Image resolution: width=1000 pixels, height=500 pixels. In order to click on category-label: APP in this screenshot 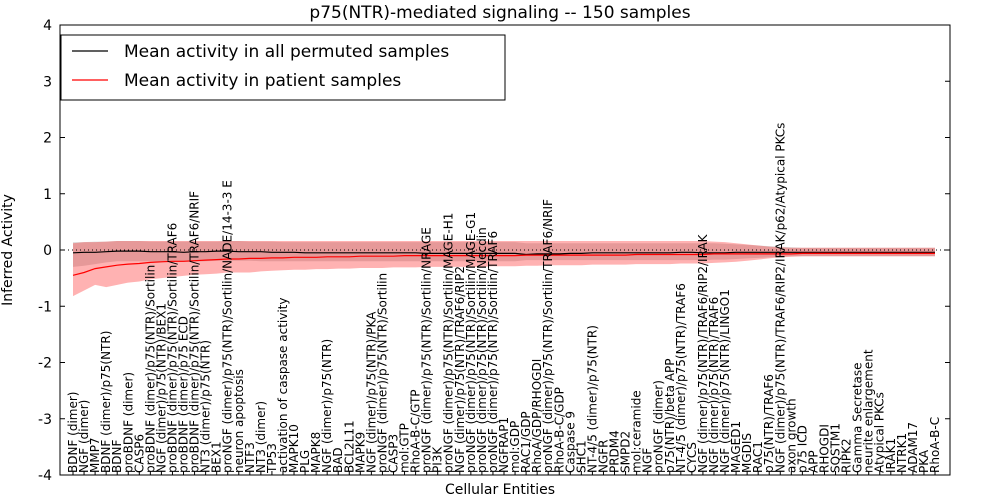, I will do `click(813, 461)`.